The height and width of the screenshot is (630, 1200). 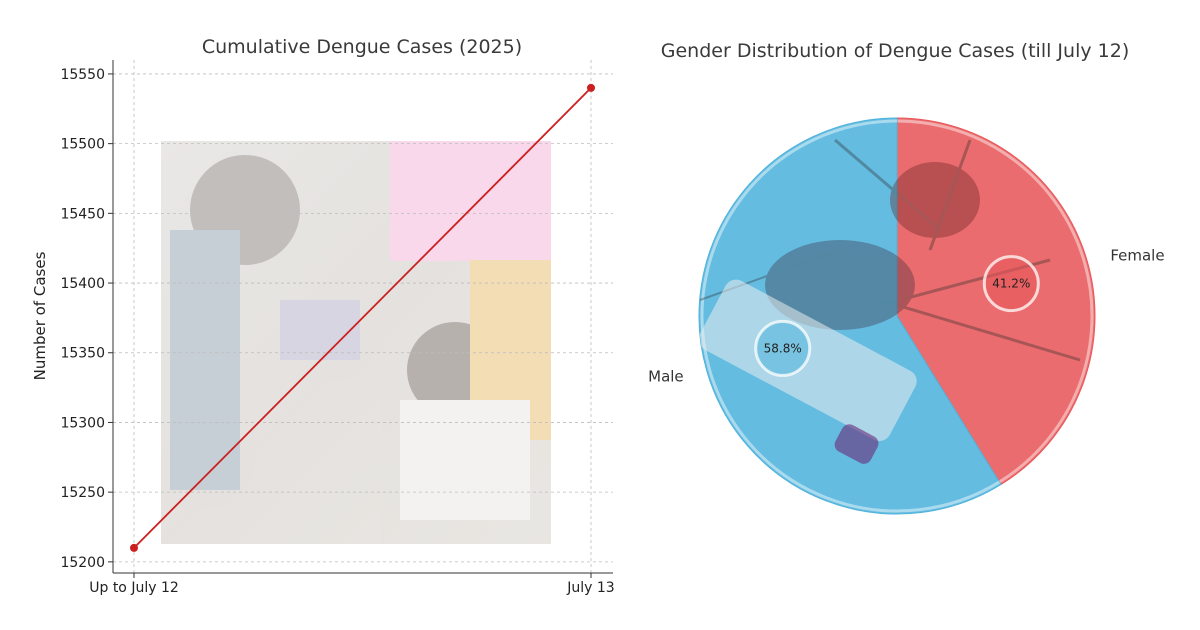 I want to click on pct-bubble-male, so click(x=783, y=348).